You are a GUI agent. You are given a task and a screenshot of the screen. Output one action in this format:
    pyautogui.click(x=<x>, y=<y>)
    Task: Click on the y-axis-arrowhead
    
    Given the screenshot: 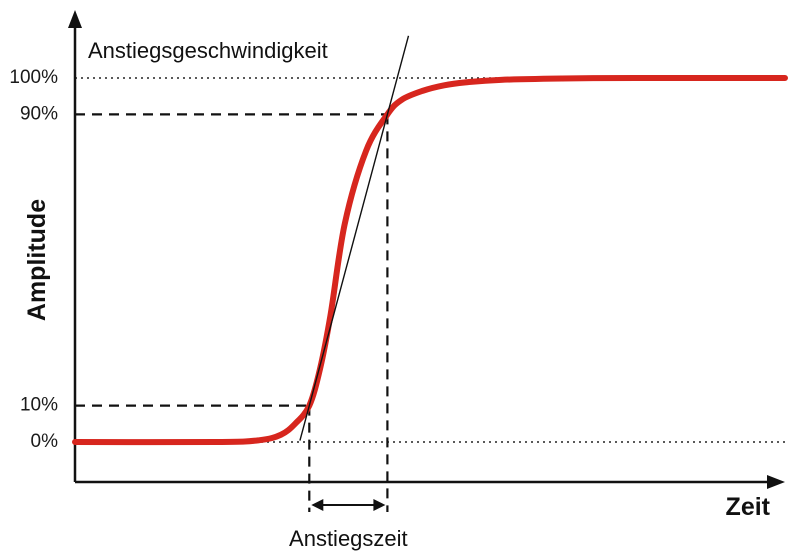 What is the action you would take?
    pyautogui.click(x=75, y=19)
    